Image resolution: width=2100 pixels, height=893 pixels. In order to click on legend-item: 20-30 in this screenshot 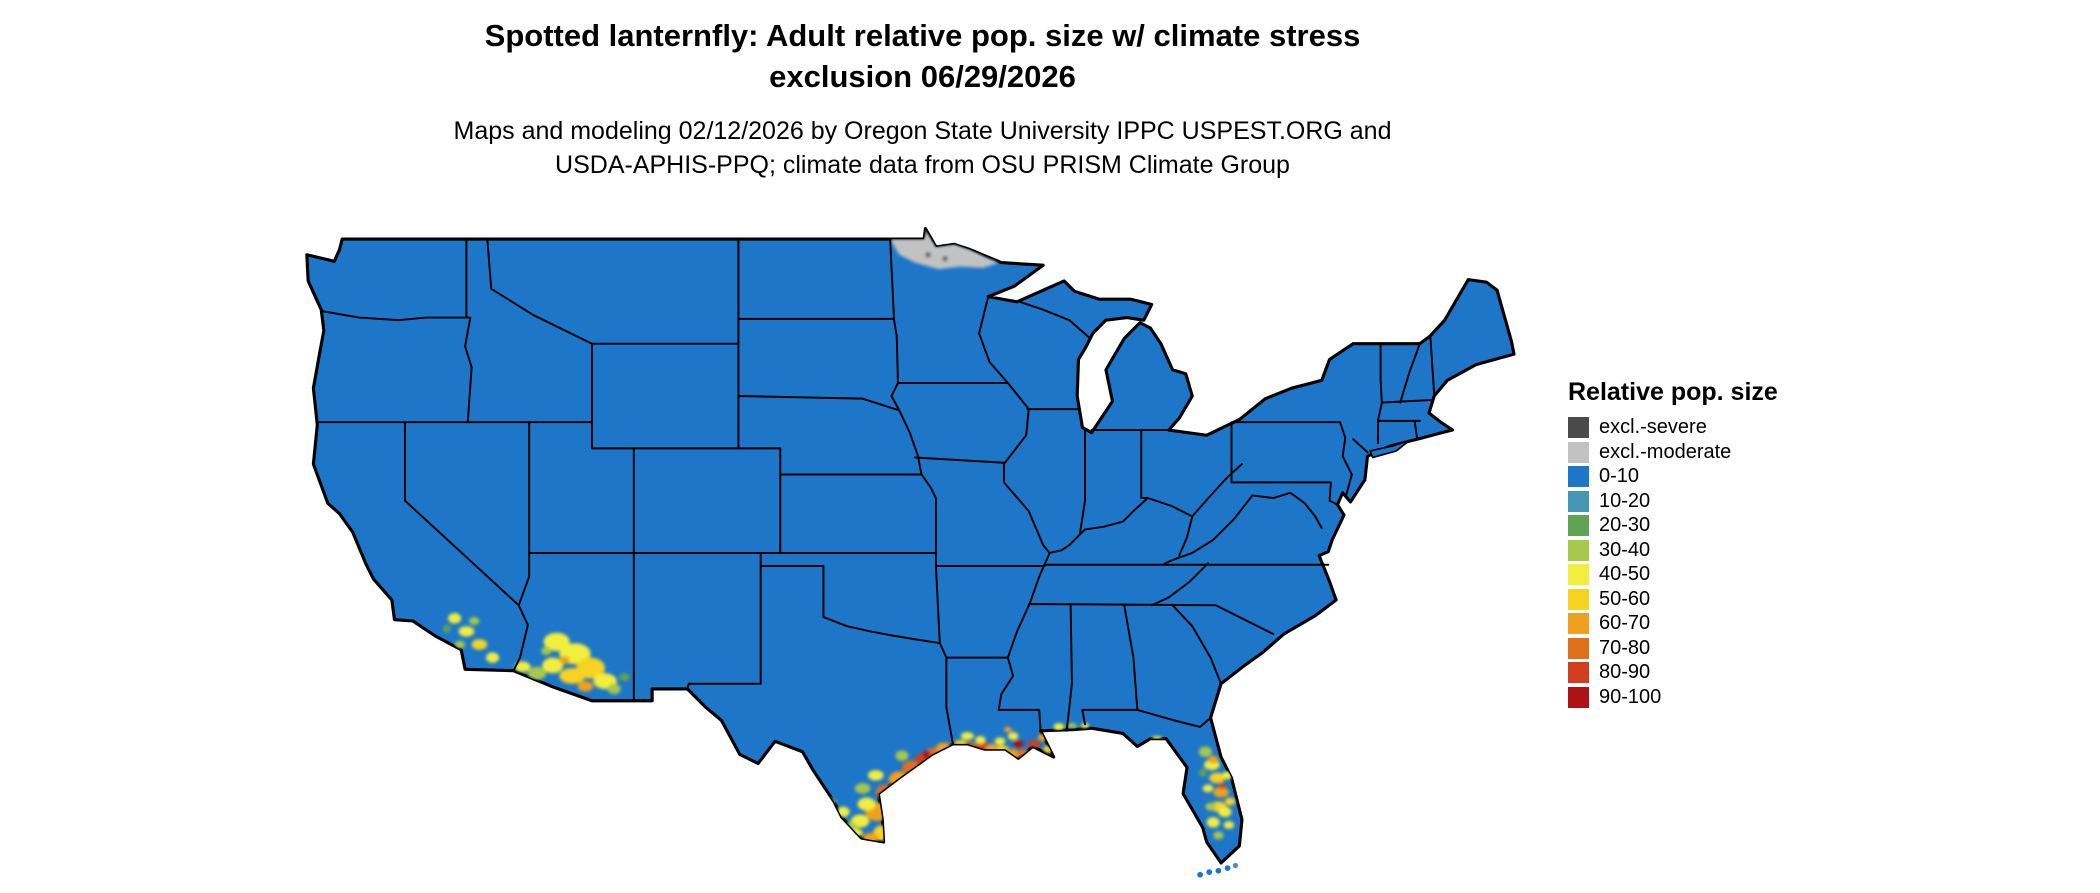, I will do `click(1698, 525)`.